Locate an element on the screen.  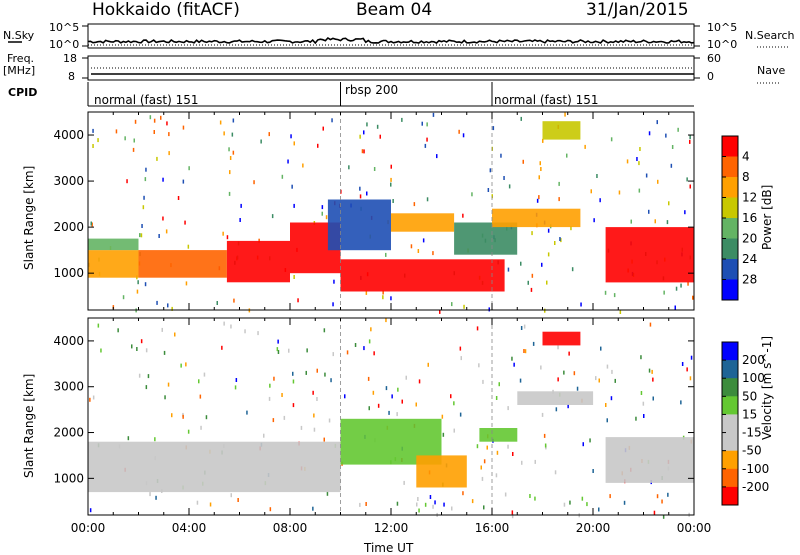
power-colorbar-tick-label: 28 is located at coordinates (749, 280).